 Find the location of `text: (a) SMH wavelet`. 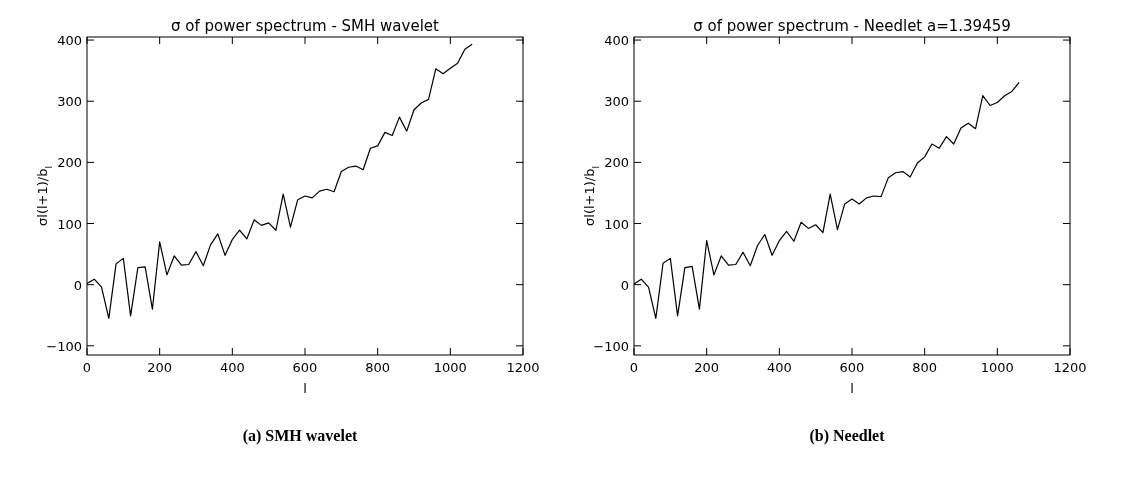

text: (a) SMH wavelet is located at coordinates (300, 436).